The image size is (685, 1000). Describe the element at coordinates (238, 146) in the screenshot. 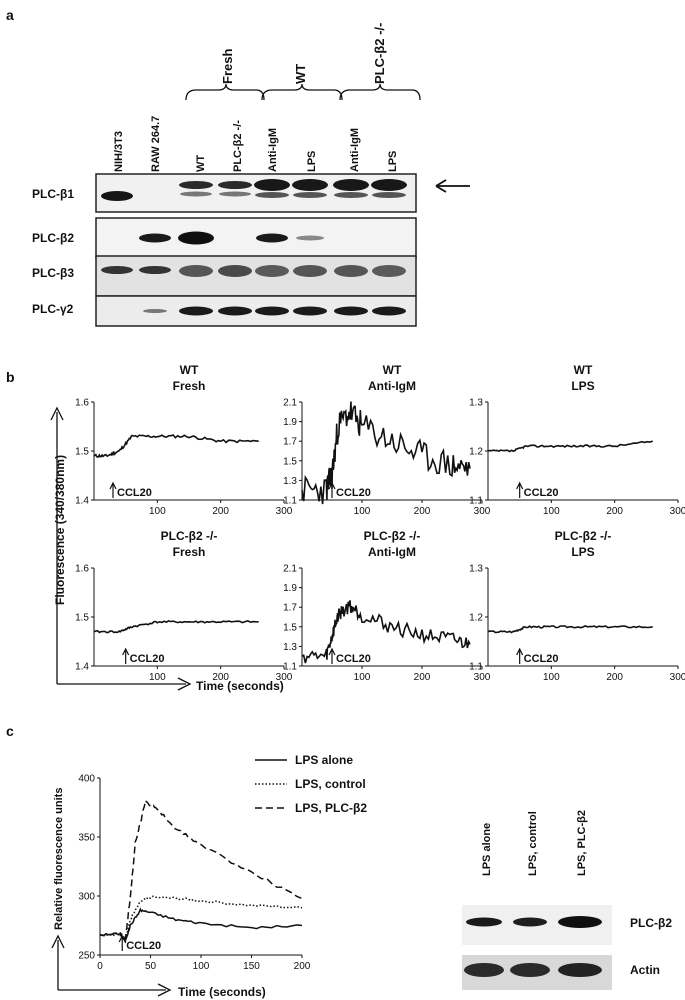

I see `lane-label-plcb2-fresh: PLC-β2 -/-` at that location.